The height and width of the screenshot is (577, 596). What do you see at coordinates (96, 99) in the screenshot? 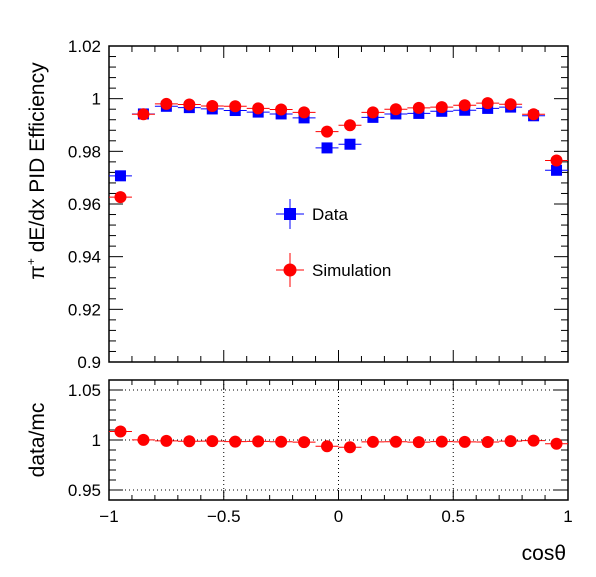
I see `top-y-tick-label: 1` at bounding box center [96, 99].